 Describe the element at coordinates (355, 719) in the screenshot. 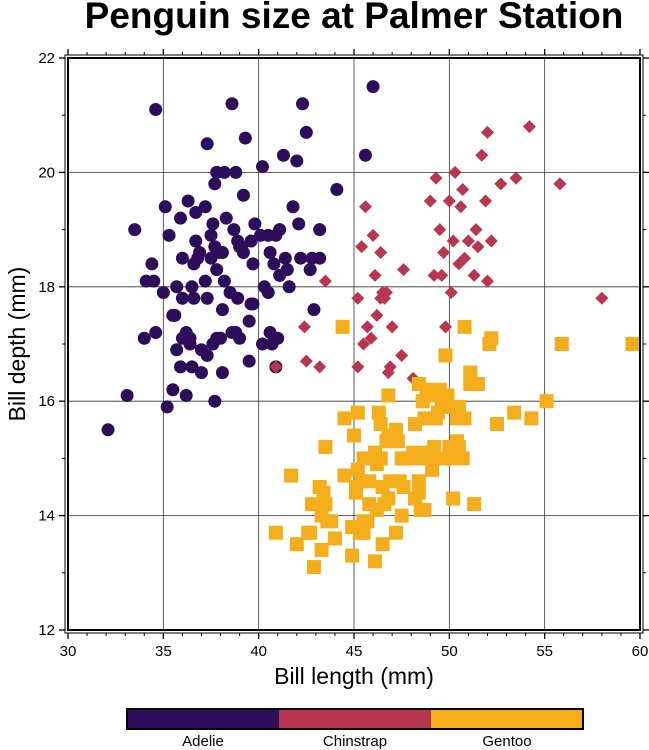

I see `legend-swatch-chinstrap` at that location.